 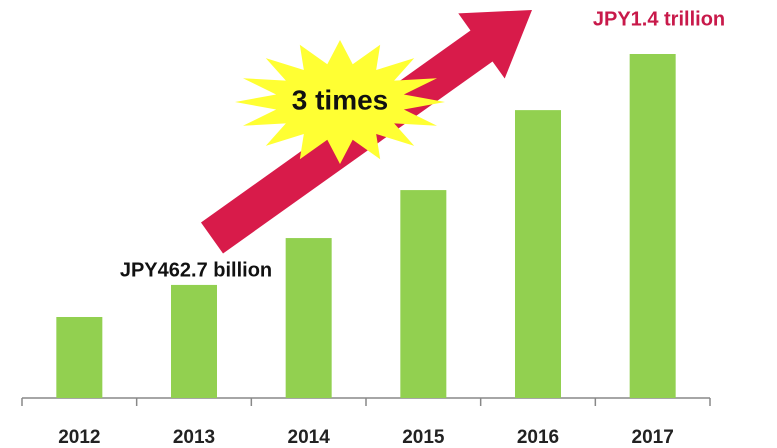 I want to click on x-tick-label: 2012, so click(x=79, y=437).